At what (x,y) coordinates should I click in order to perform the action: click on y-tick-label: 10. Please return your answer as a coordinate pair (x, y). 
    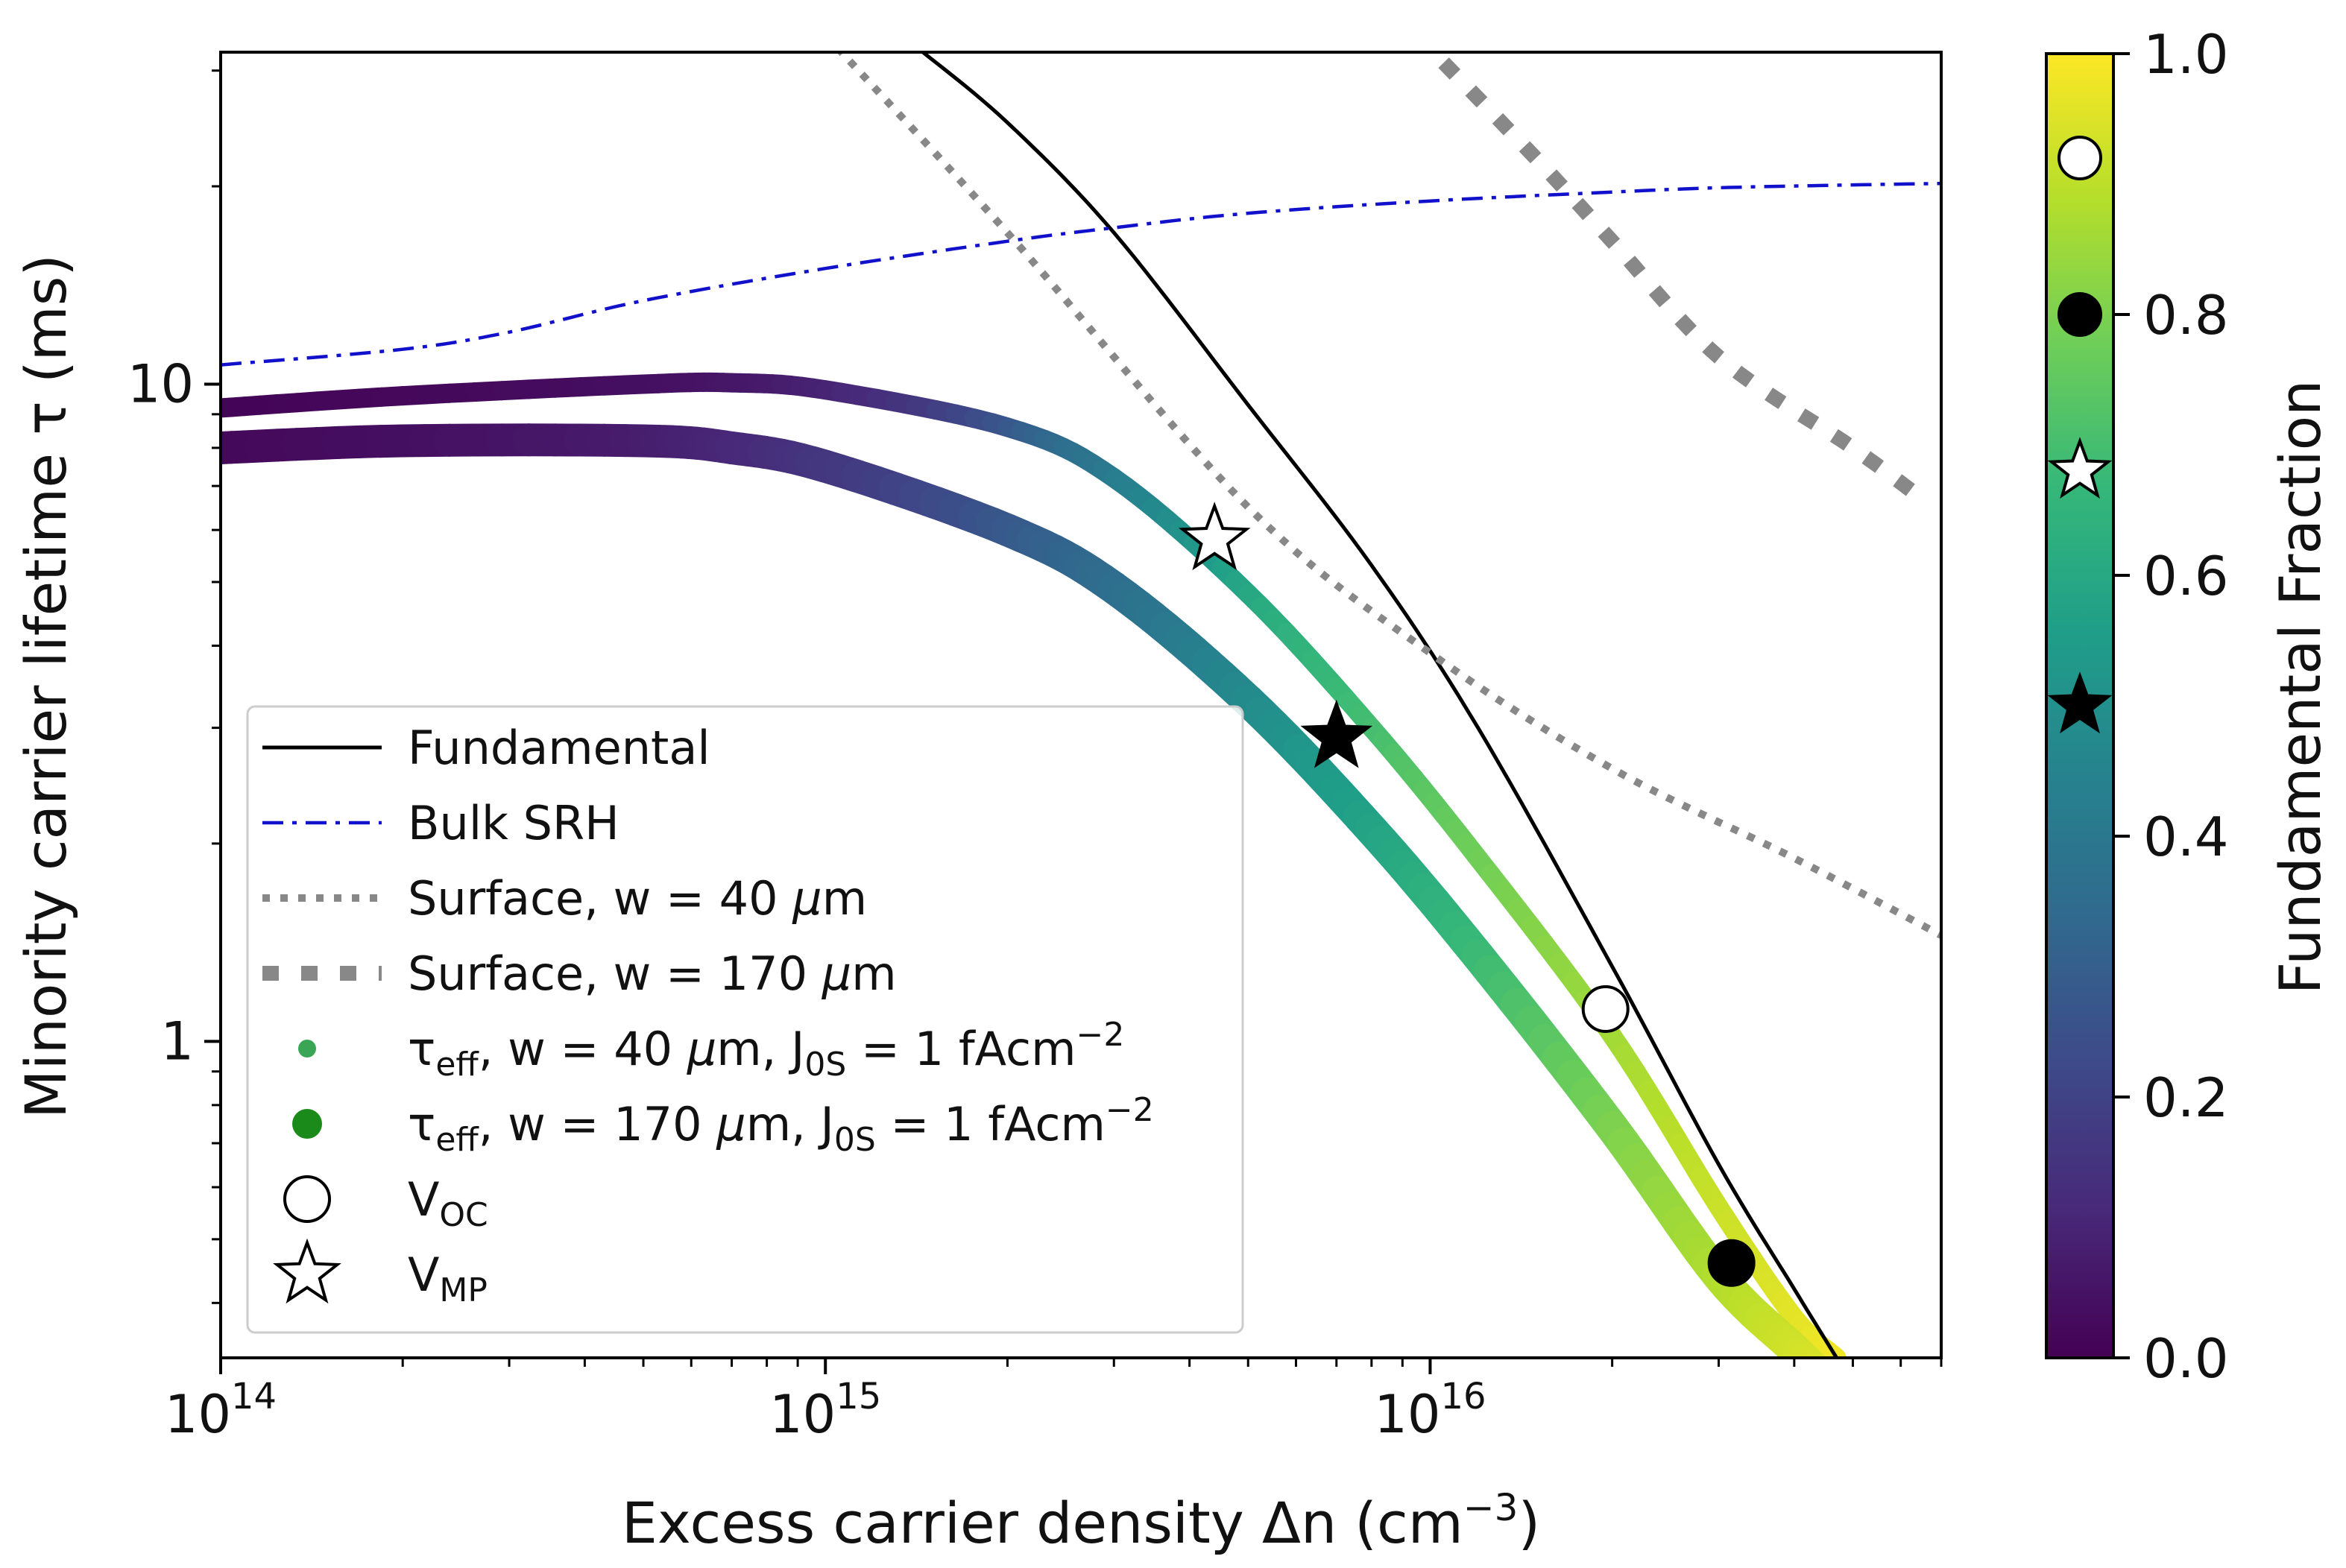
    Looking at the image, I should click on (160, 383).